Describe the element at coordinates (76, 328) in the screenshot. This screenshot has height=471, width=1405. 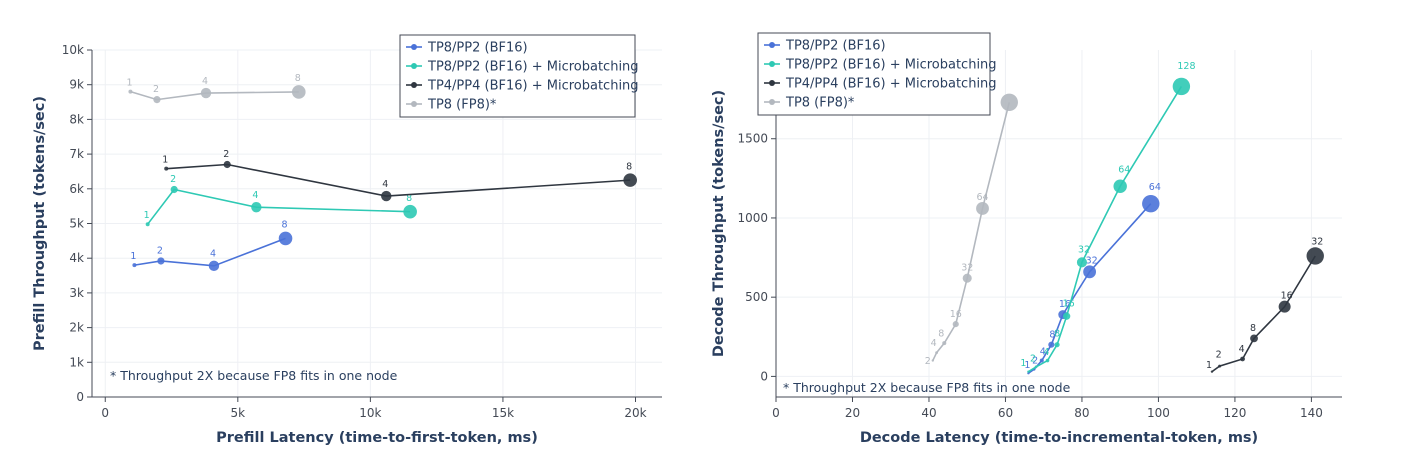
I see `y-tick-label: 2k` at that location.